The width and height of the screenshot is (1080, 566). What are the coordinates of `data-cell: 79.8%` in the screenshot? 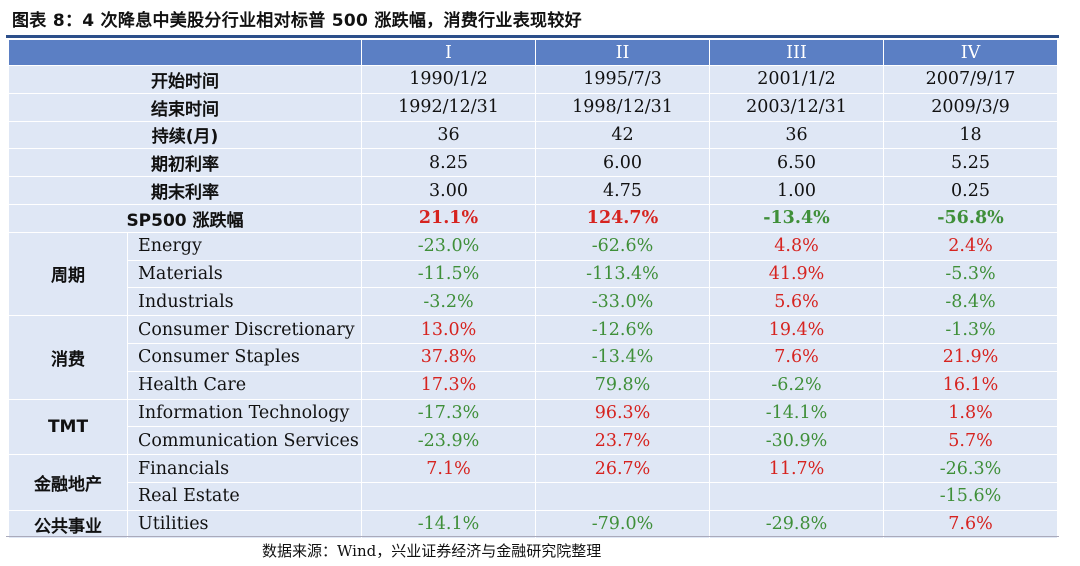 It's located at (622, 385).